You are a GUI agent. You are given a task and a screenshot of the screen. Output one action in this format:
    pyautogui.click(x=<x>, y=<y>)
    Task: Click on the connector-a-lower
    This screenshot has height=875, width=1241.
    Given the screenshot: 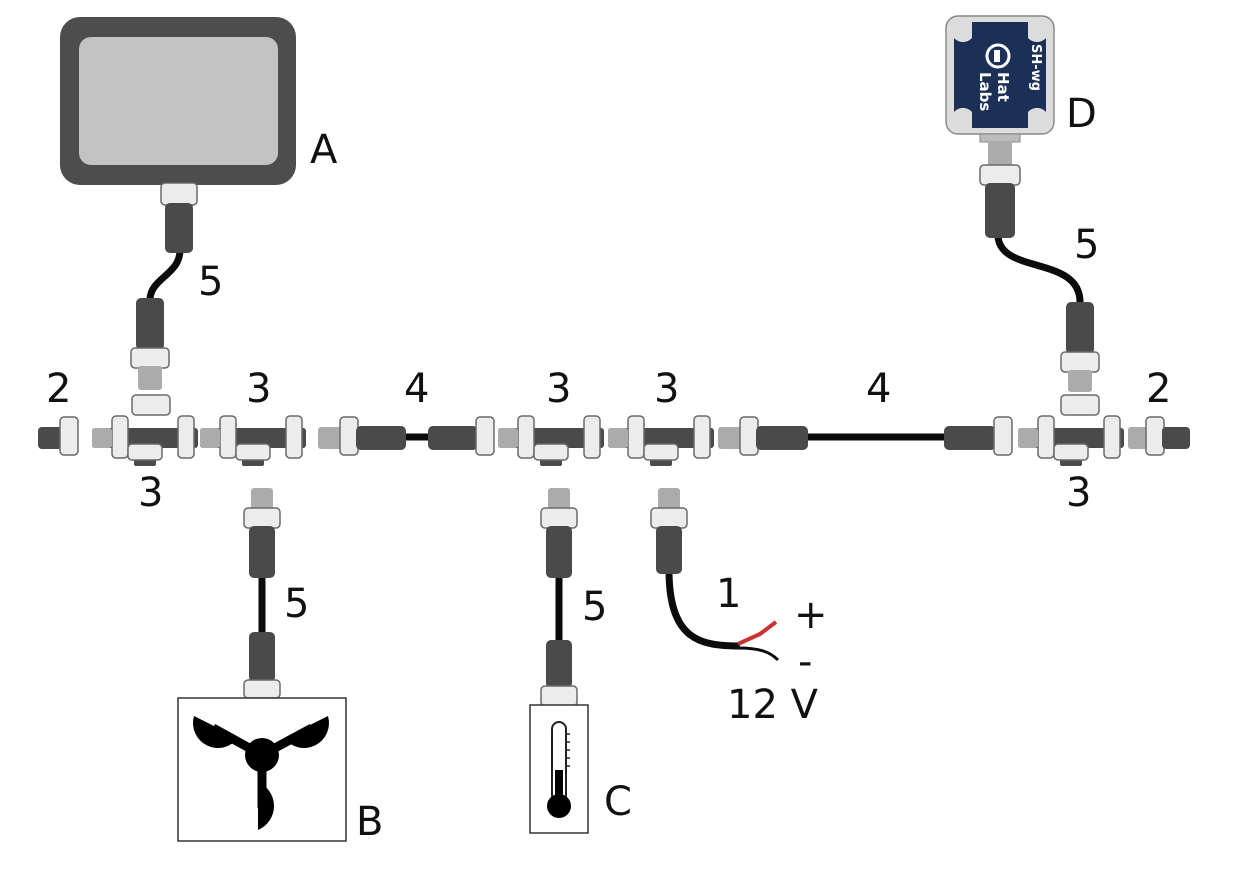 What is the action you would take?
    pyautogui.click(x=150, y=344)
    